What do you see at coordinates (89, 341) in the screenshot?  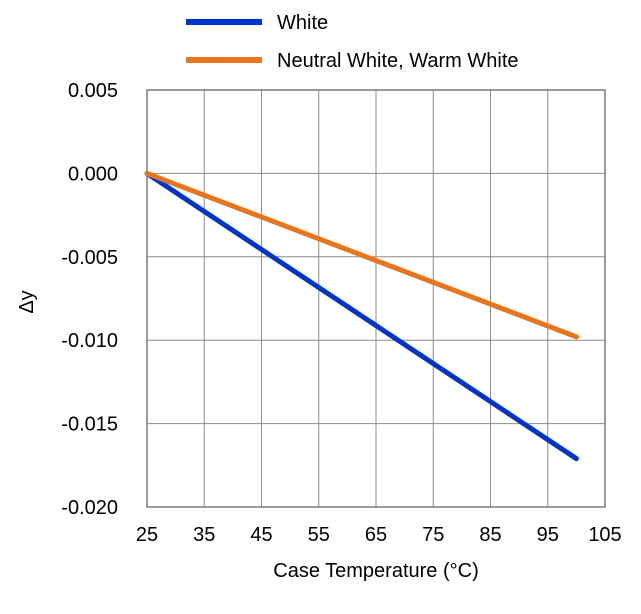 I see `y-tick-label: -0.010` at bounding box center [89, 341].